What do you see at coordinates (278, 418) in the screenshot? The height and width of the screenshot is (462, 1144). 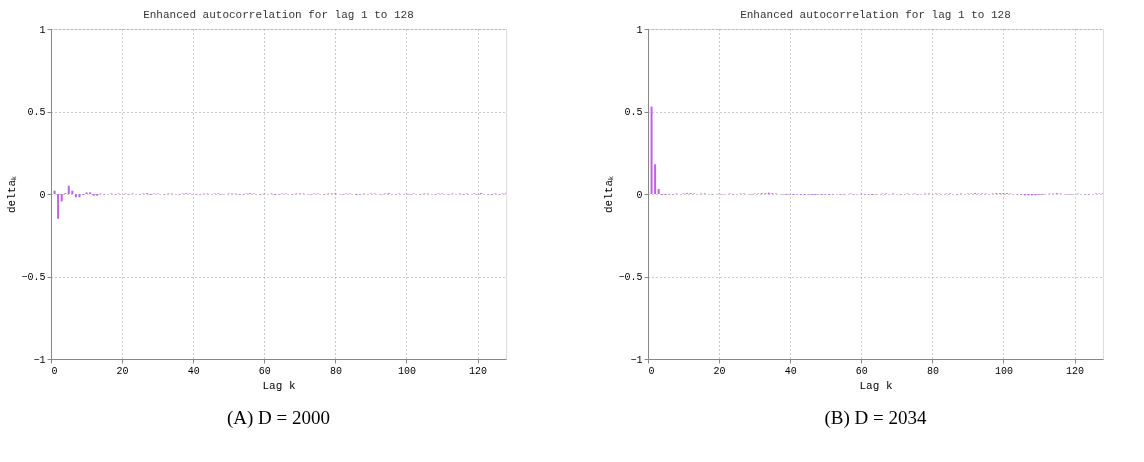 I see `text: (A) D = 2000` at bounding box center [278, 418].